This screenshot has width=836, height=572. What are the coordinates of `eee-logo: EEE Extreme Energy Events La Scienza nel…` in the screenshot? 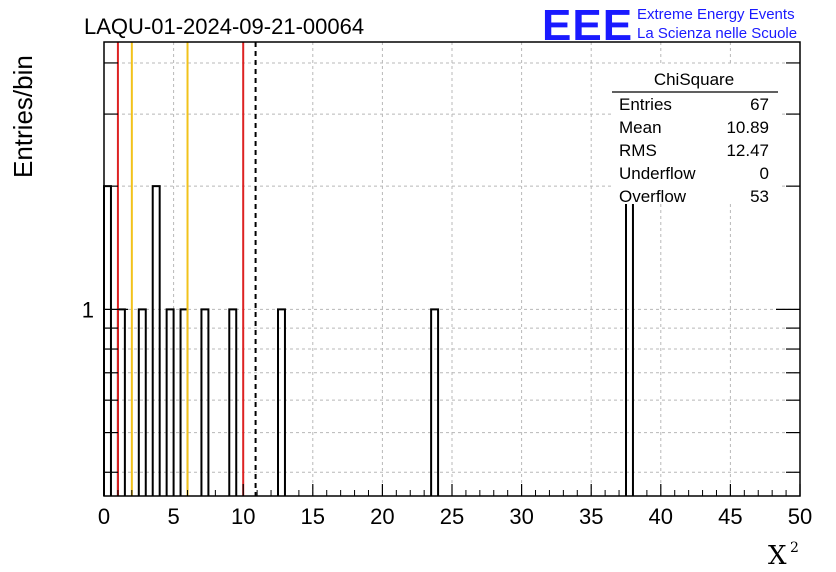 It's located at (669, 25).